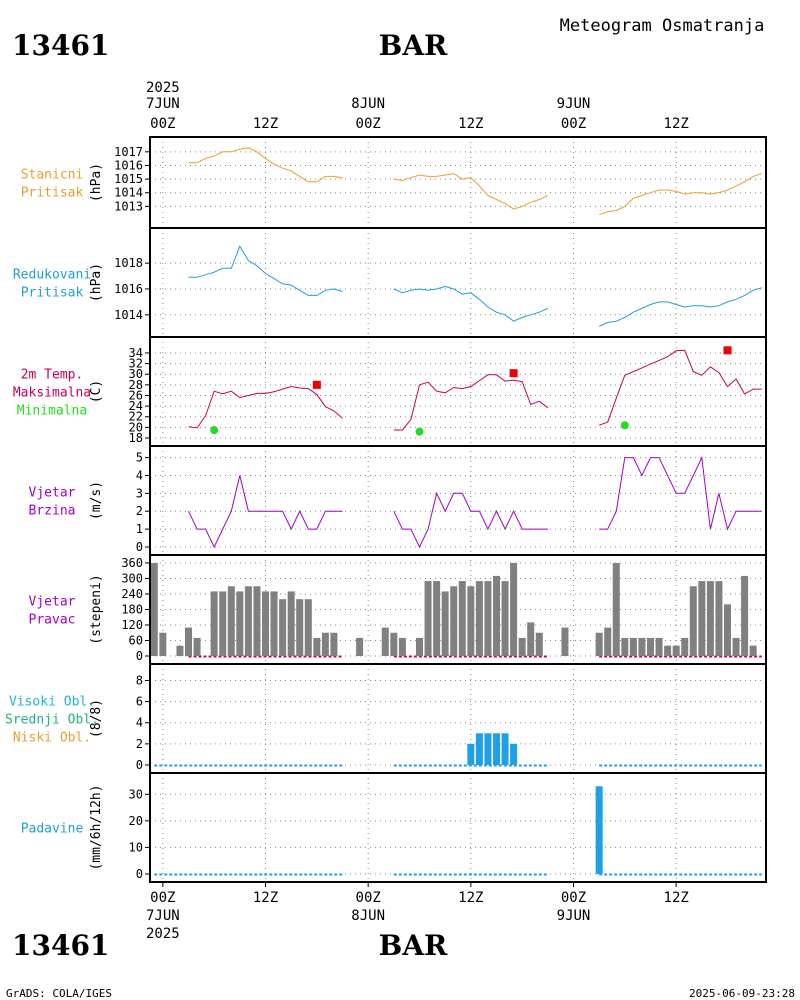 Image resolution: width=800 pixels, height=1000 pixels. What do you see at coordinates (163, 916) in the screenshot?
I see `day-label-bottom: 7JUN` at bounding box center [163, 916].